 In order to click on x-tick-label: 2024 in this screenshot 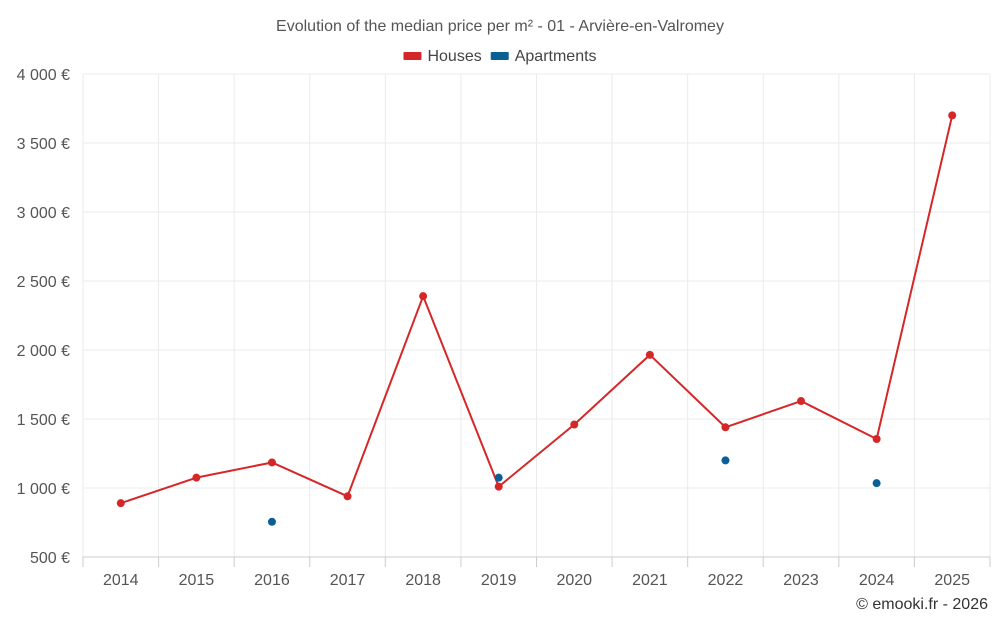, I will do `click(877, 580)`.